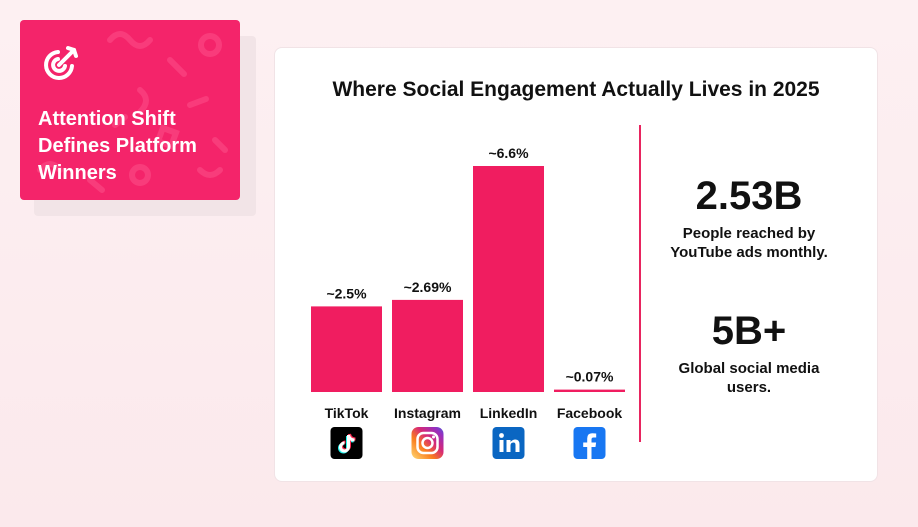  Describe the element at coordinates (347, 413) in the screenshot. I see `category-label: TikTok` at that location.